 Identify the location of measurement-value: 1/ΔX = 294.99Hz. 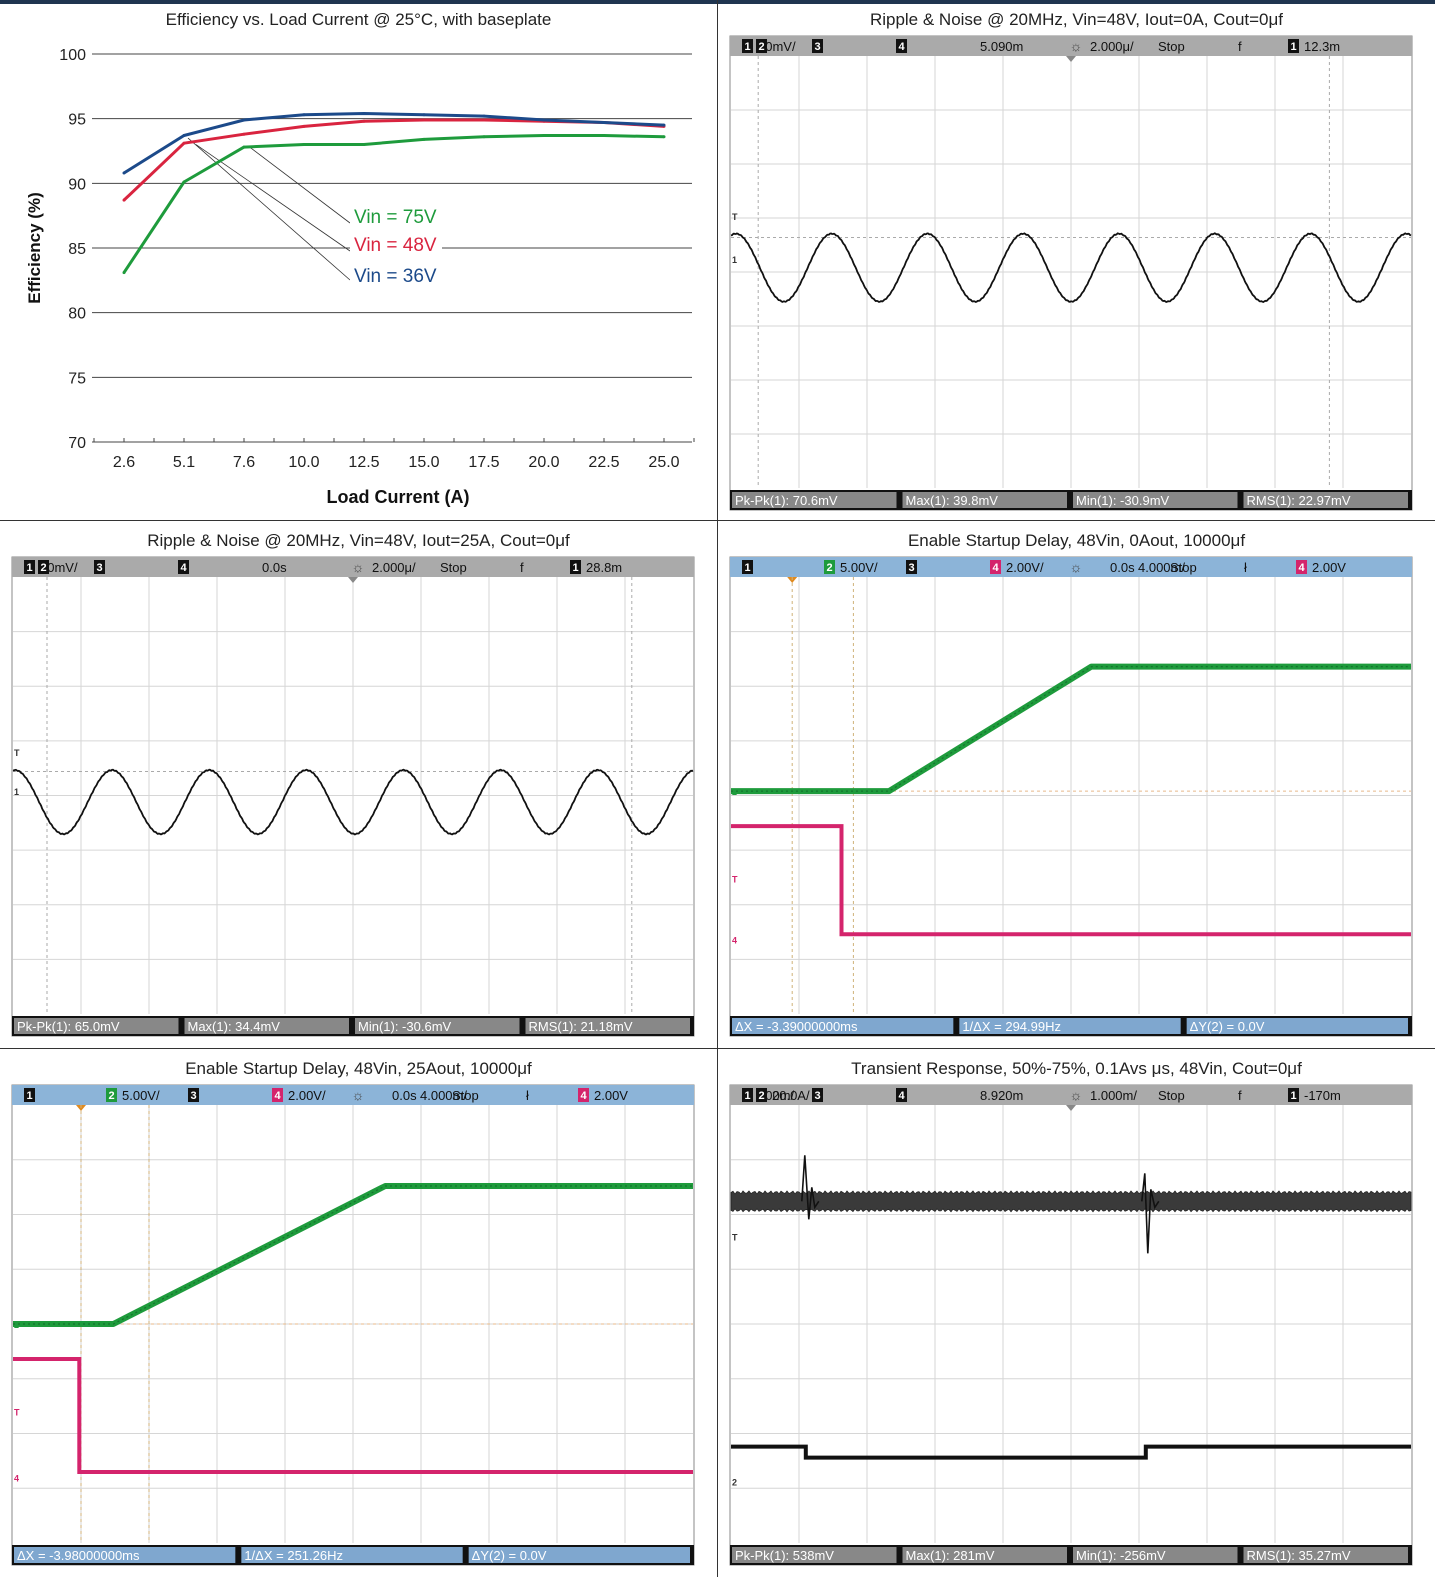
(1011, 1026).